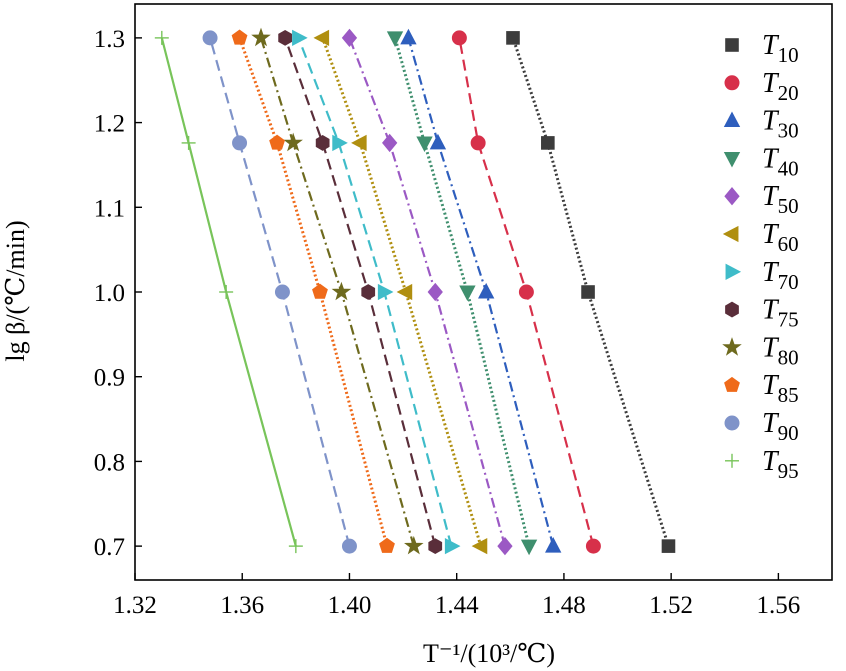 The image size is (846, 671). I want to click on legend-marker-T90, so click(732, 423).